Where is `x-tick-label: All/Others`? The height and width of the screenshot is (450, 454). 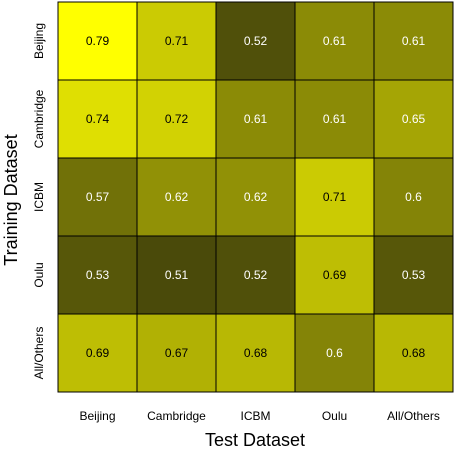
x-tick-label: All/Others is located at coordinates (413, 416).